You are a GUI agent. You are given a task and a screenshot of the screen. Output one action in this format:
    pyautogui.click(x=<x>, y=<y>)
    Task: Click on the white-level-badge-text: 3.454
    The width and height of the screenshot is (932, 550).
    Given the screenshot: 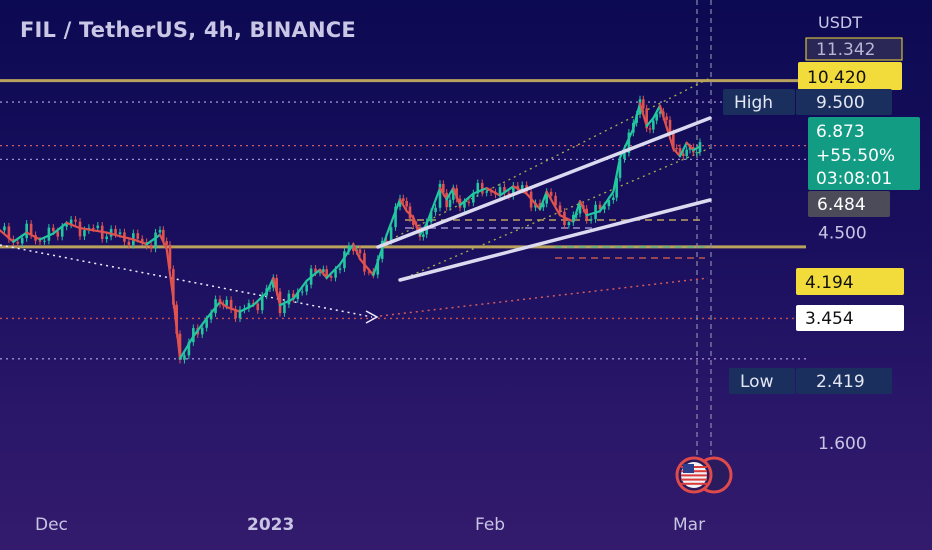 What is the action you would take?
    pyautogui.click(x=829, y=319)
    